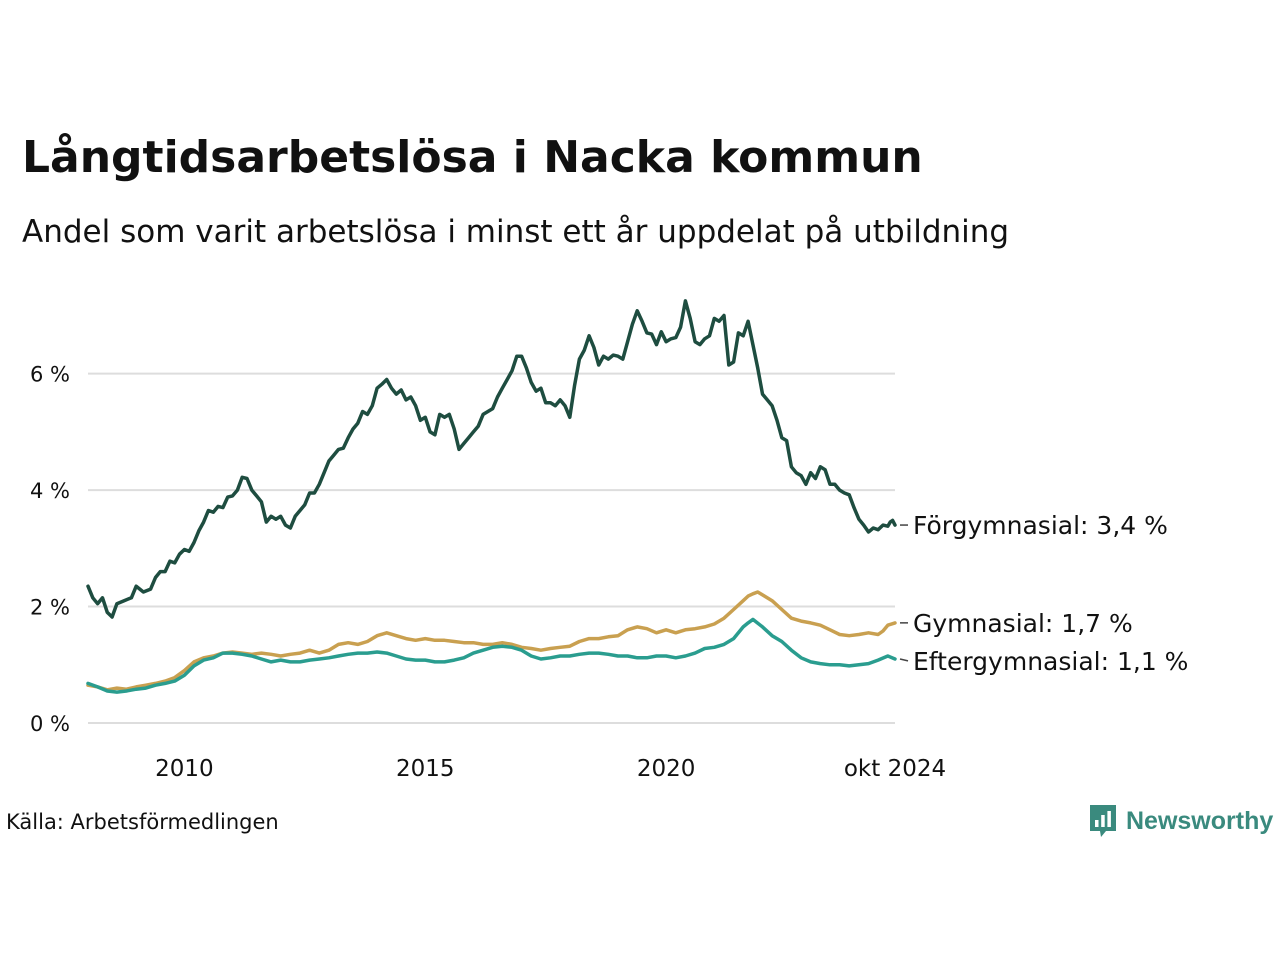 Image resolution: width=1280 pixels, height=960 pixels. What do you see at coordinates (184, 769) in the screenshot?
I see `x-tick-label: 2010` at bounding box center [184, 769].